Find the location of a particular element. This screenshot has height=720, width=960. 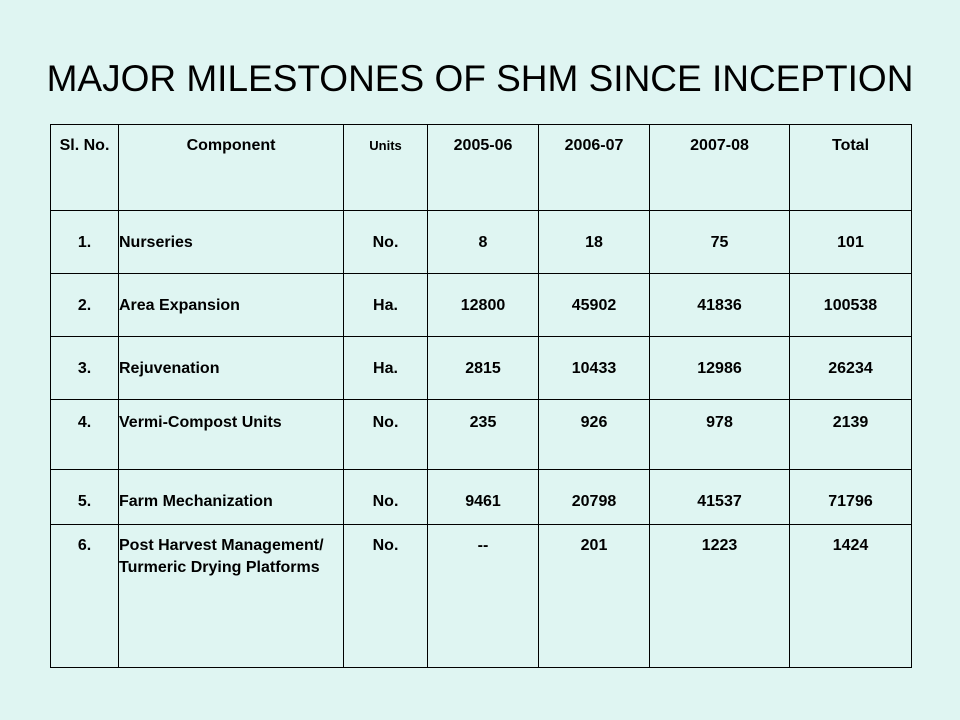

header-sl-no: Sl. No. is located at coordinates (84, 167).